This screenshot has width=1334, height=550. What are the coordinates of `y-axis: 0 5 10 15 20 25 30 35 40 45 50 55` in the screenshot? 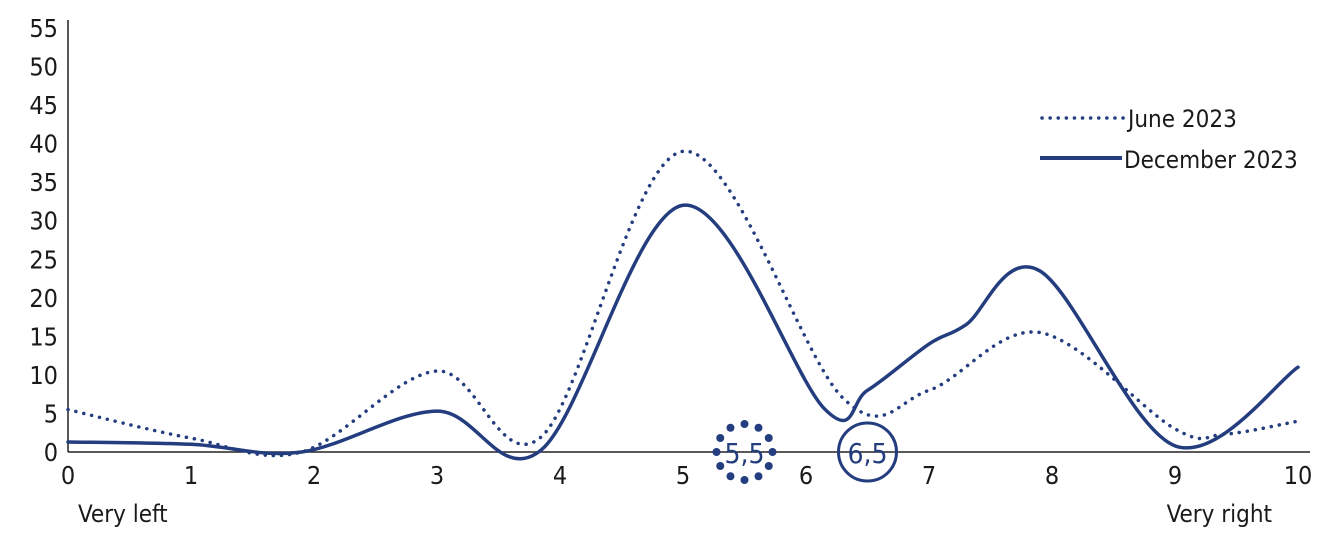 It's located at (43, 240).